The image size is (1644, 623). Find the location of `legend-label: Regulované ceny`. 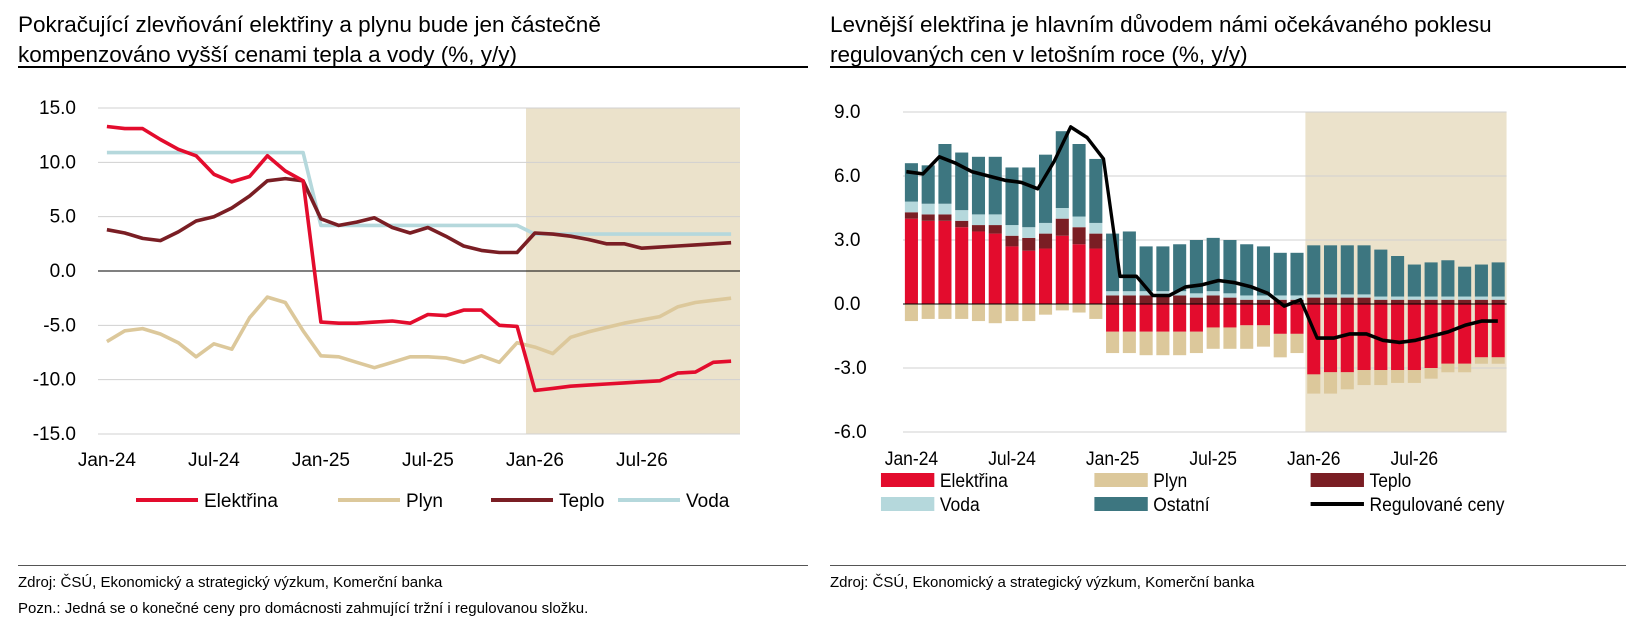

legend-label: Regulované ceny is located at coordinates (1437, 504).